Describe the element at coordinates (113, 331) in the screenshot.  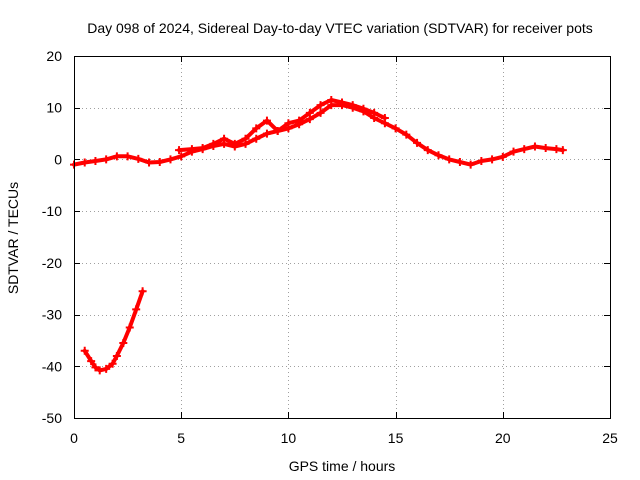
I see `series-line-low-arc` at that location.